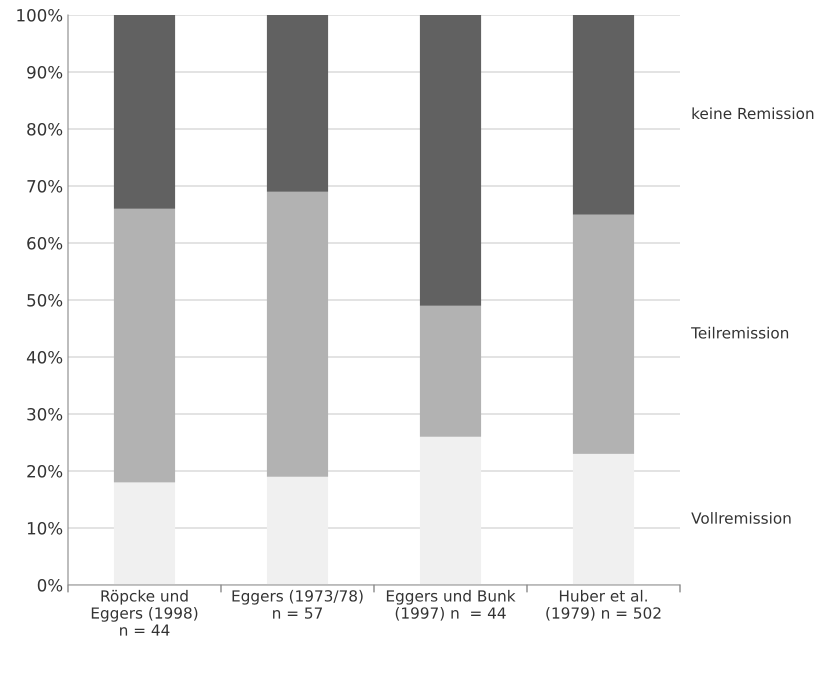 The height and width of the screenshot is (676, 828). What do you see at coordinates (297, 604) in the screenshot?
I see `x-tick-label: Eggers (1973/78) n = 57` at bounding box center [297, 604].